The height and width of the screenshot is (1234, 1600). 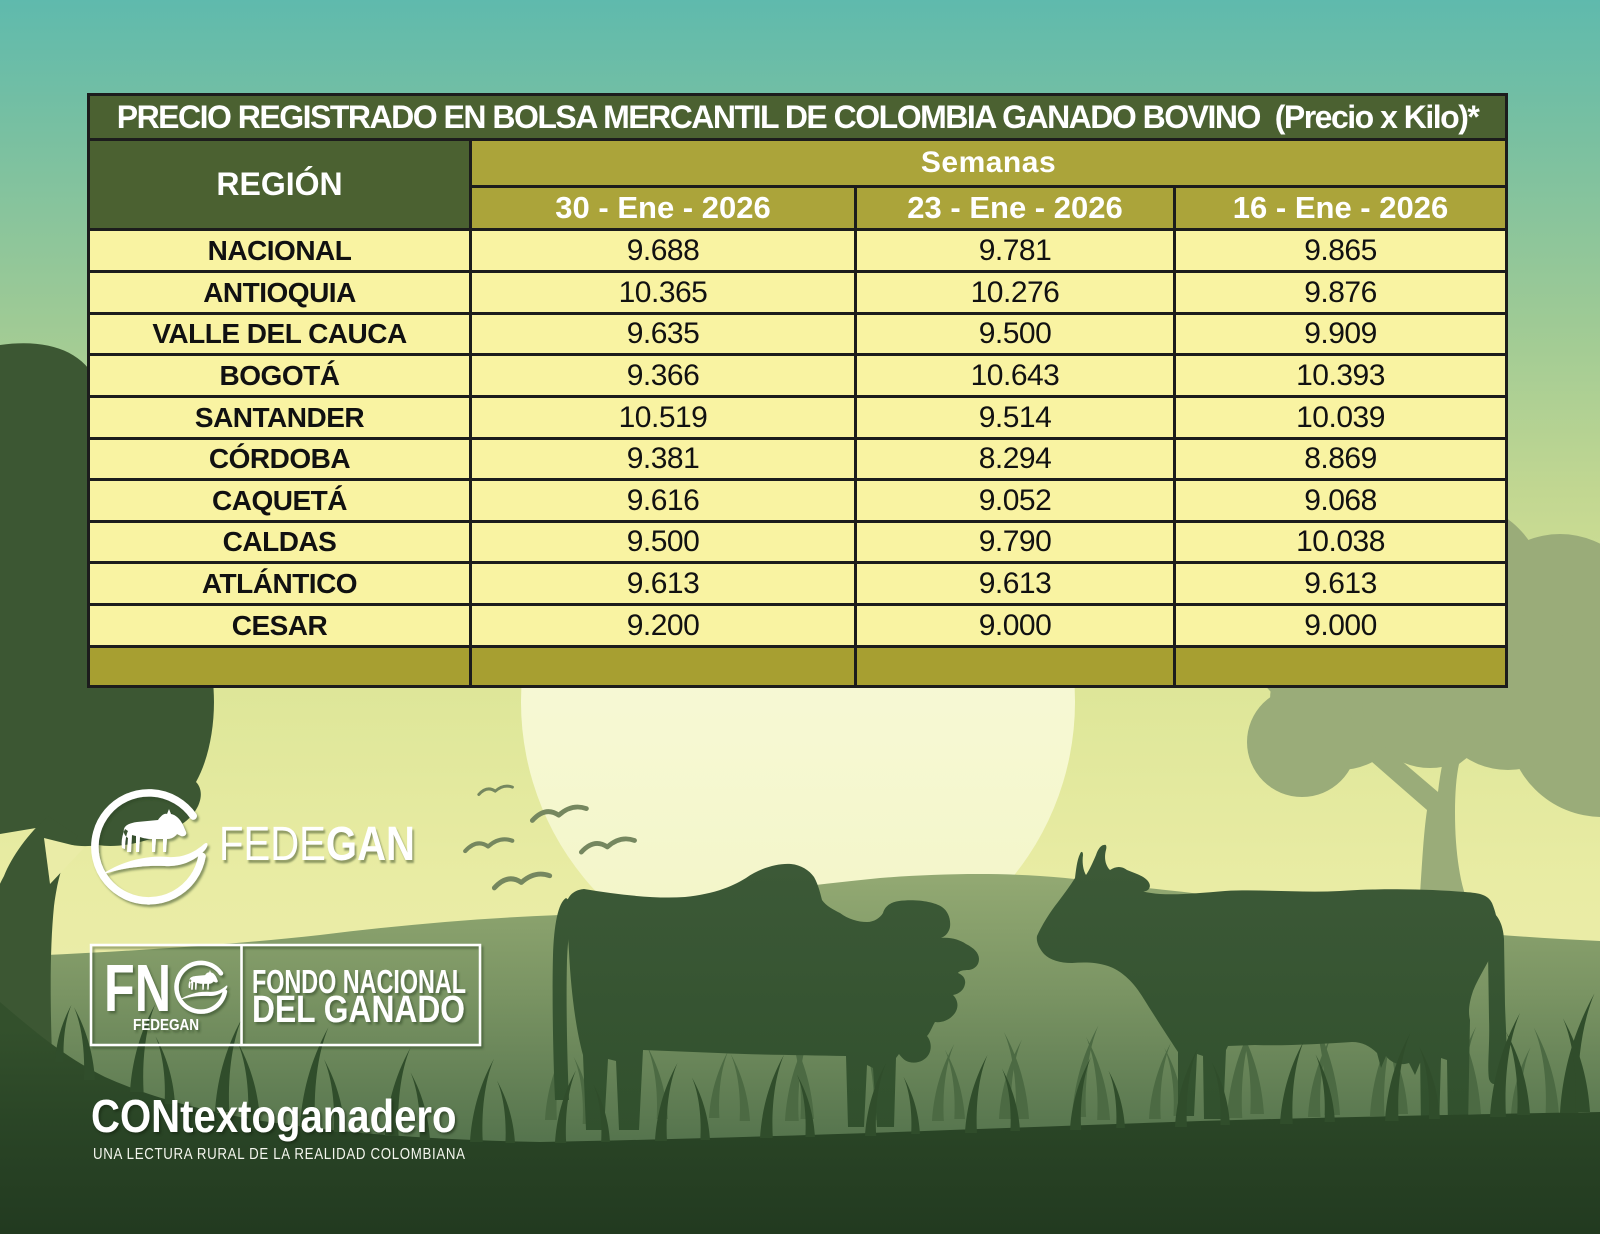 I want to click on svg-text: DEL GANADO, so click(x=358, y=1010).